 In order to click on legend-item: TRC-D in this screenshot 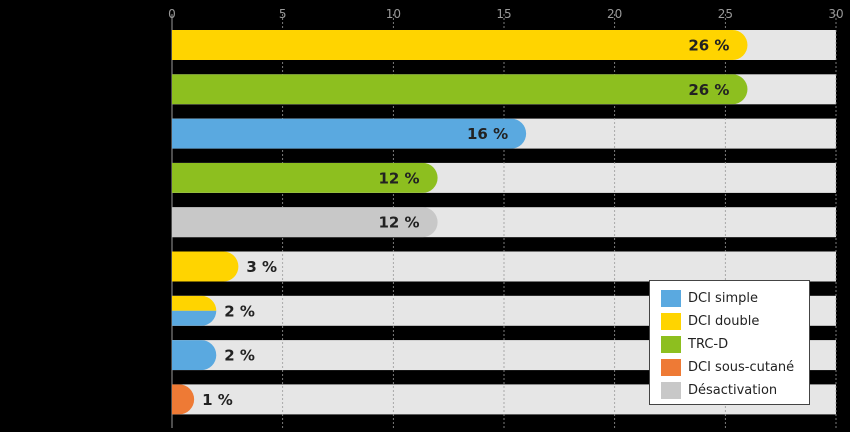, I will do `click(735, 344)`.